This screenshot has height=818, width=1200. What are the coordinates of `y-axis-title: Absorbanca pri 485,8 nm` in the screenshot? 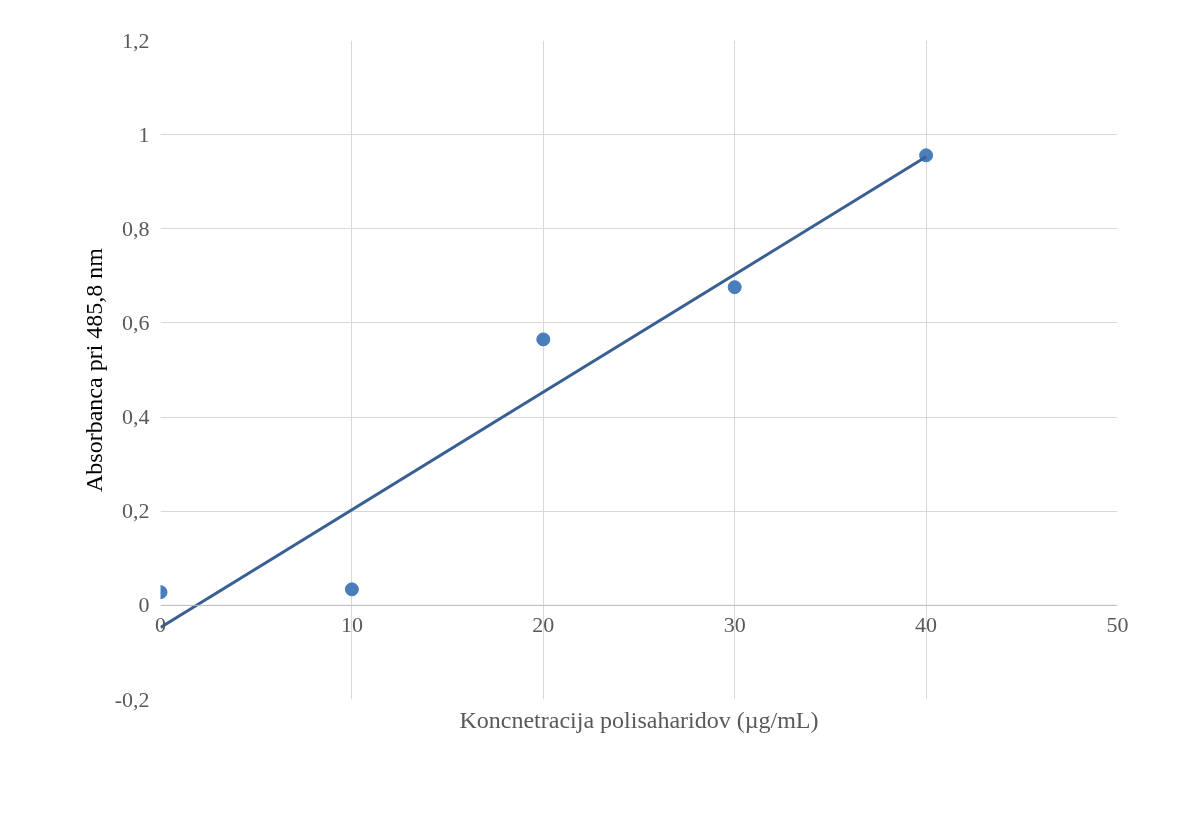 It's located at (93, 369).